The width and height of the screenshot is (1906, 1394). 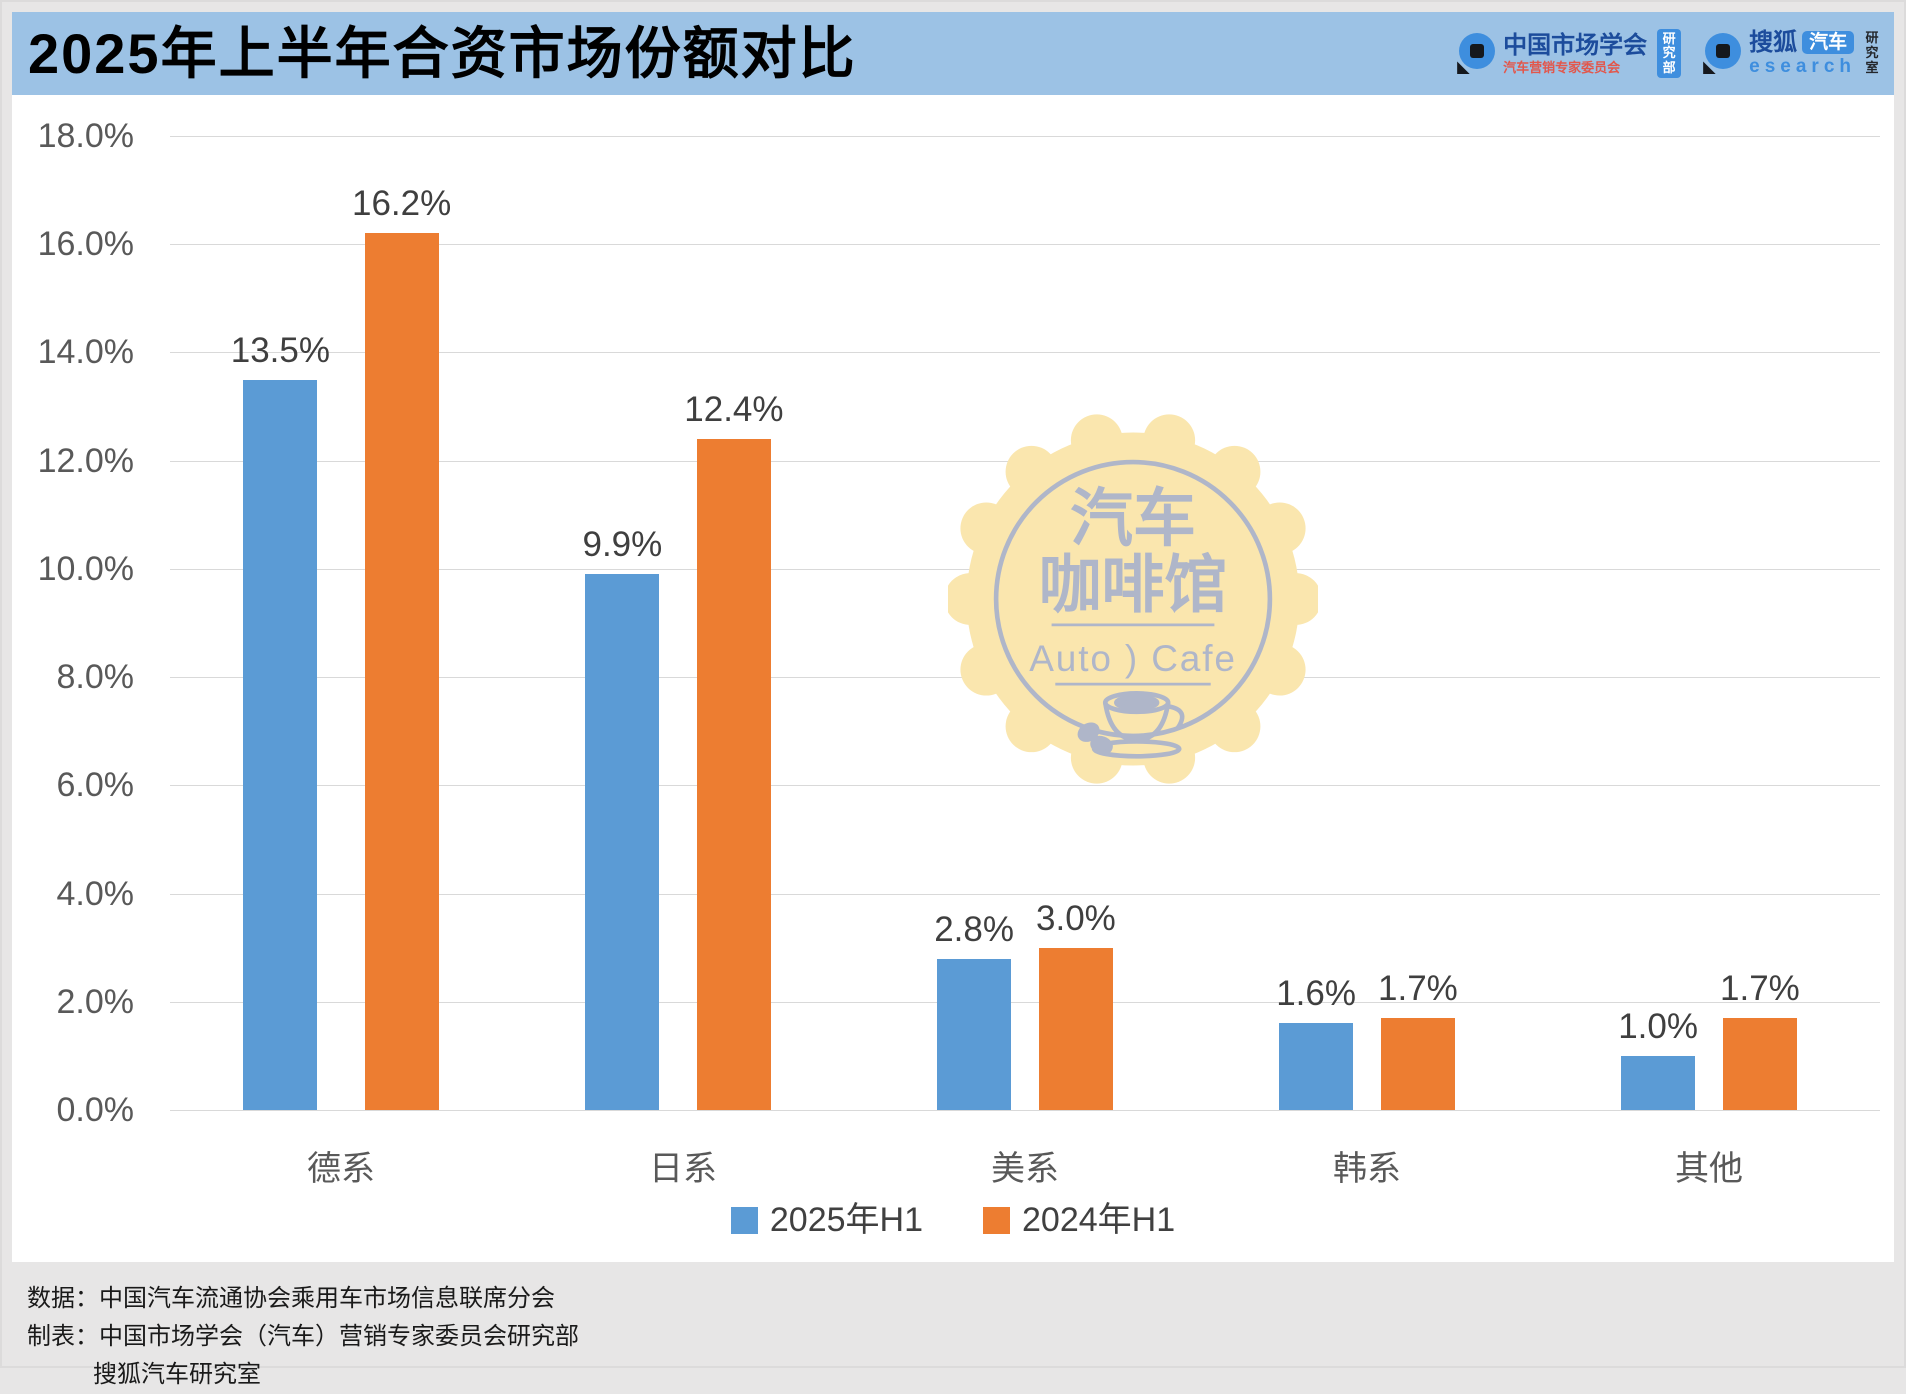 I want to click on bar-value-label: 16.2%, so click(x=402, y=204).